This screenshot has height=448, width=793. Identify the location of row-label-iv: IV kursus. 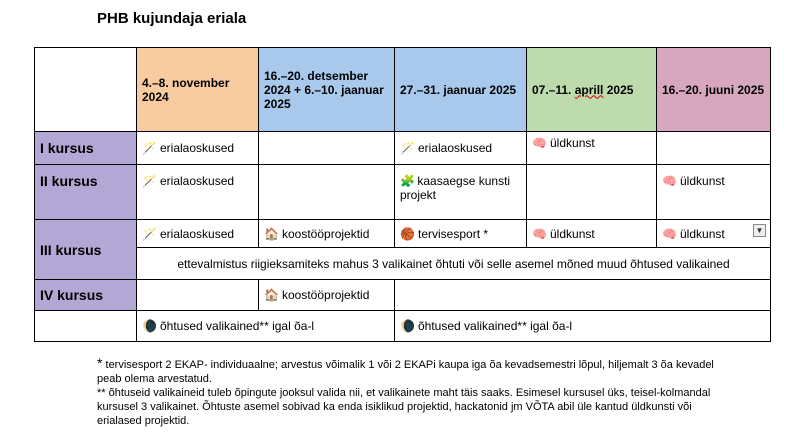
(85, 295).